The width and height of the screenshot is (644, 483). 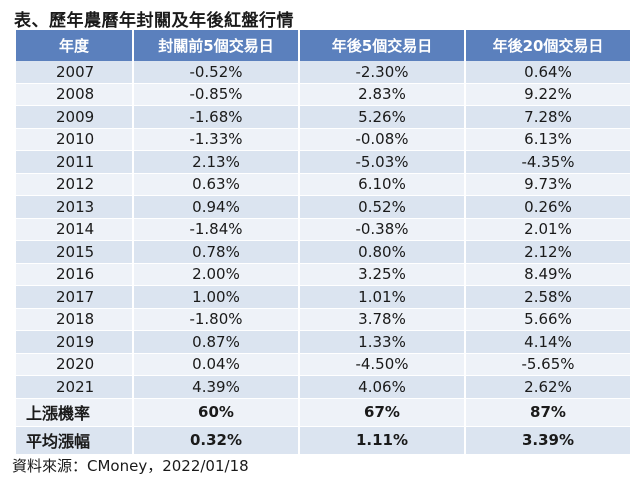 I want to click on post-20d-cell: 4.14%, so click(x=548, y=342).